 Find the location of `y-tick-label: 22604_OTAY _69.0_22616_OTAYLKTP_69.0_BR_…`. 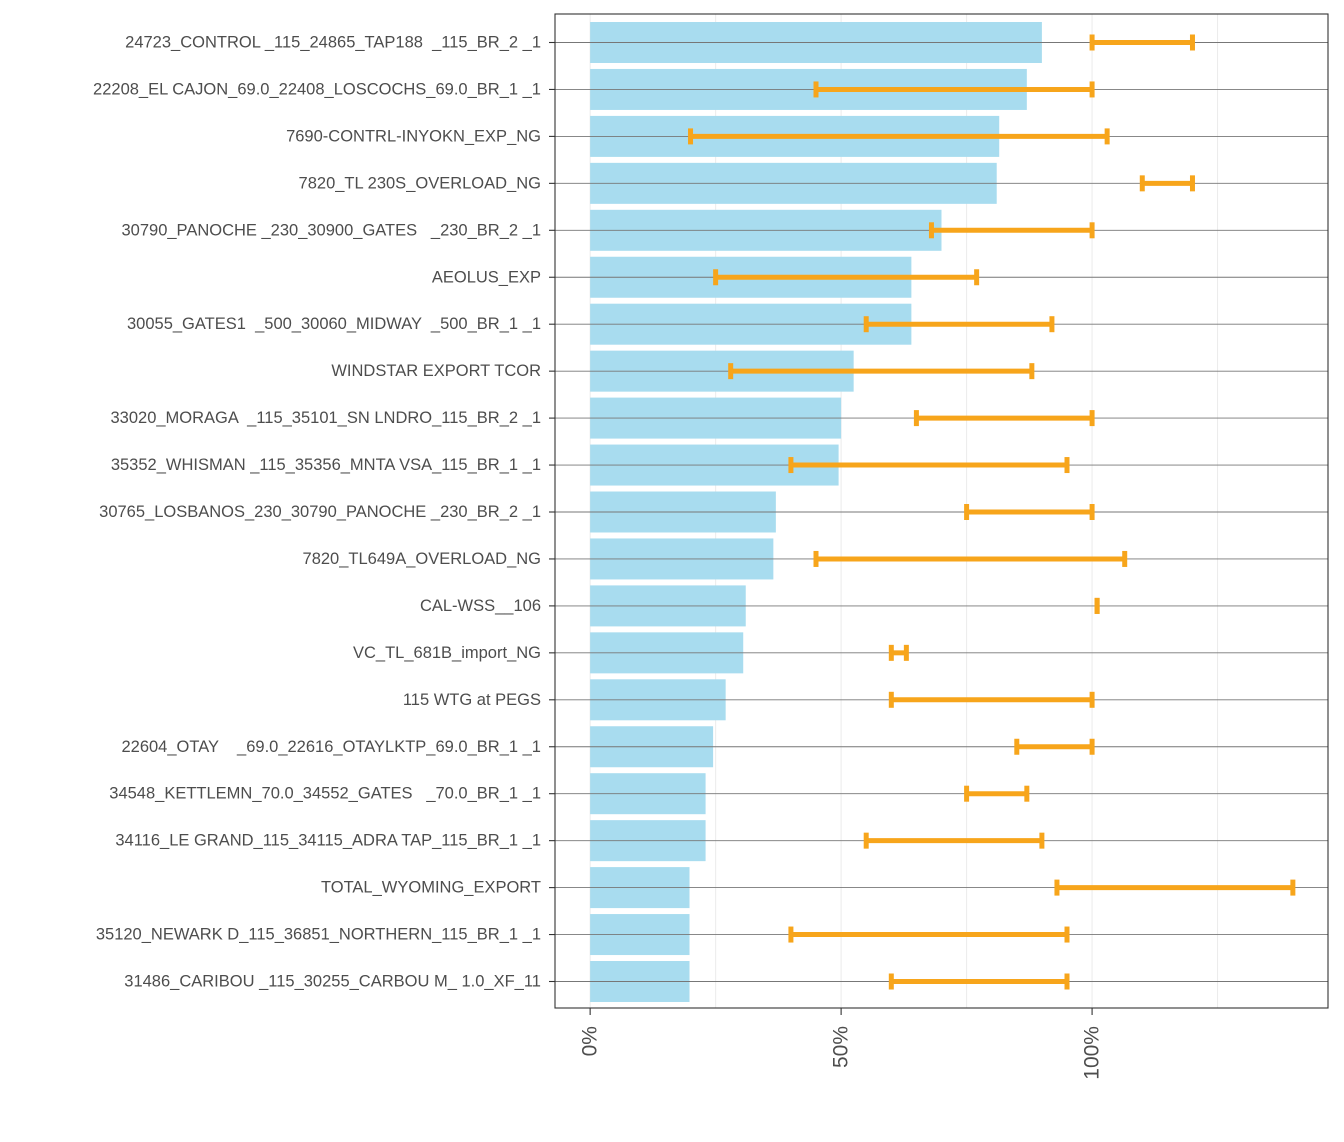

y-tick-label: 22604_OTAY _69.0_22616_OTAYLKTP_69.0_BR_… is located at coordinates (331, 747).